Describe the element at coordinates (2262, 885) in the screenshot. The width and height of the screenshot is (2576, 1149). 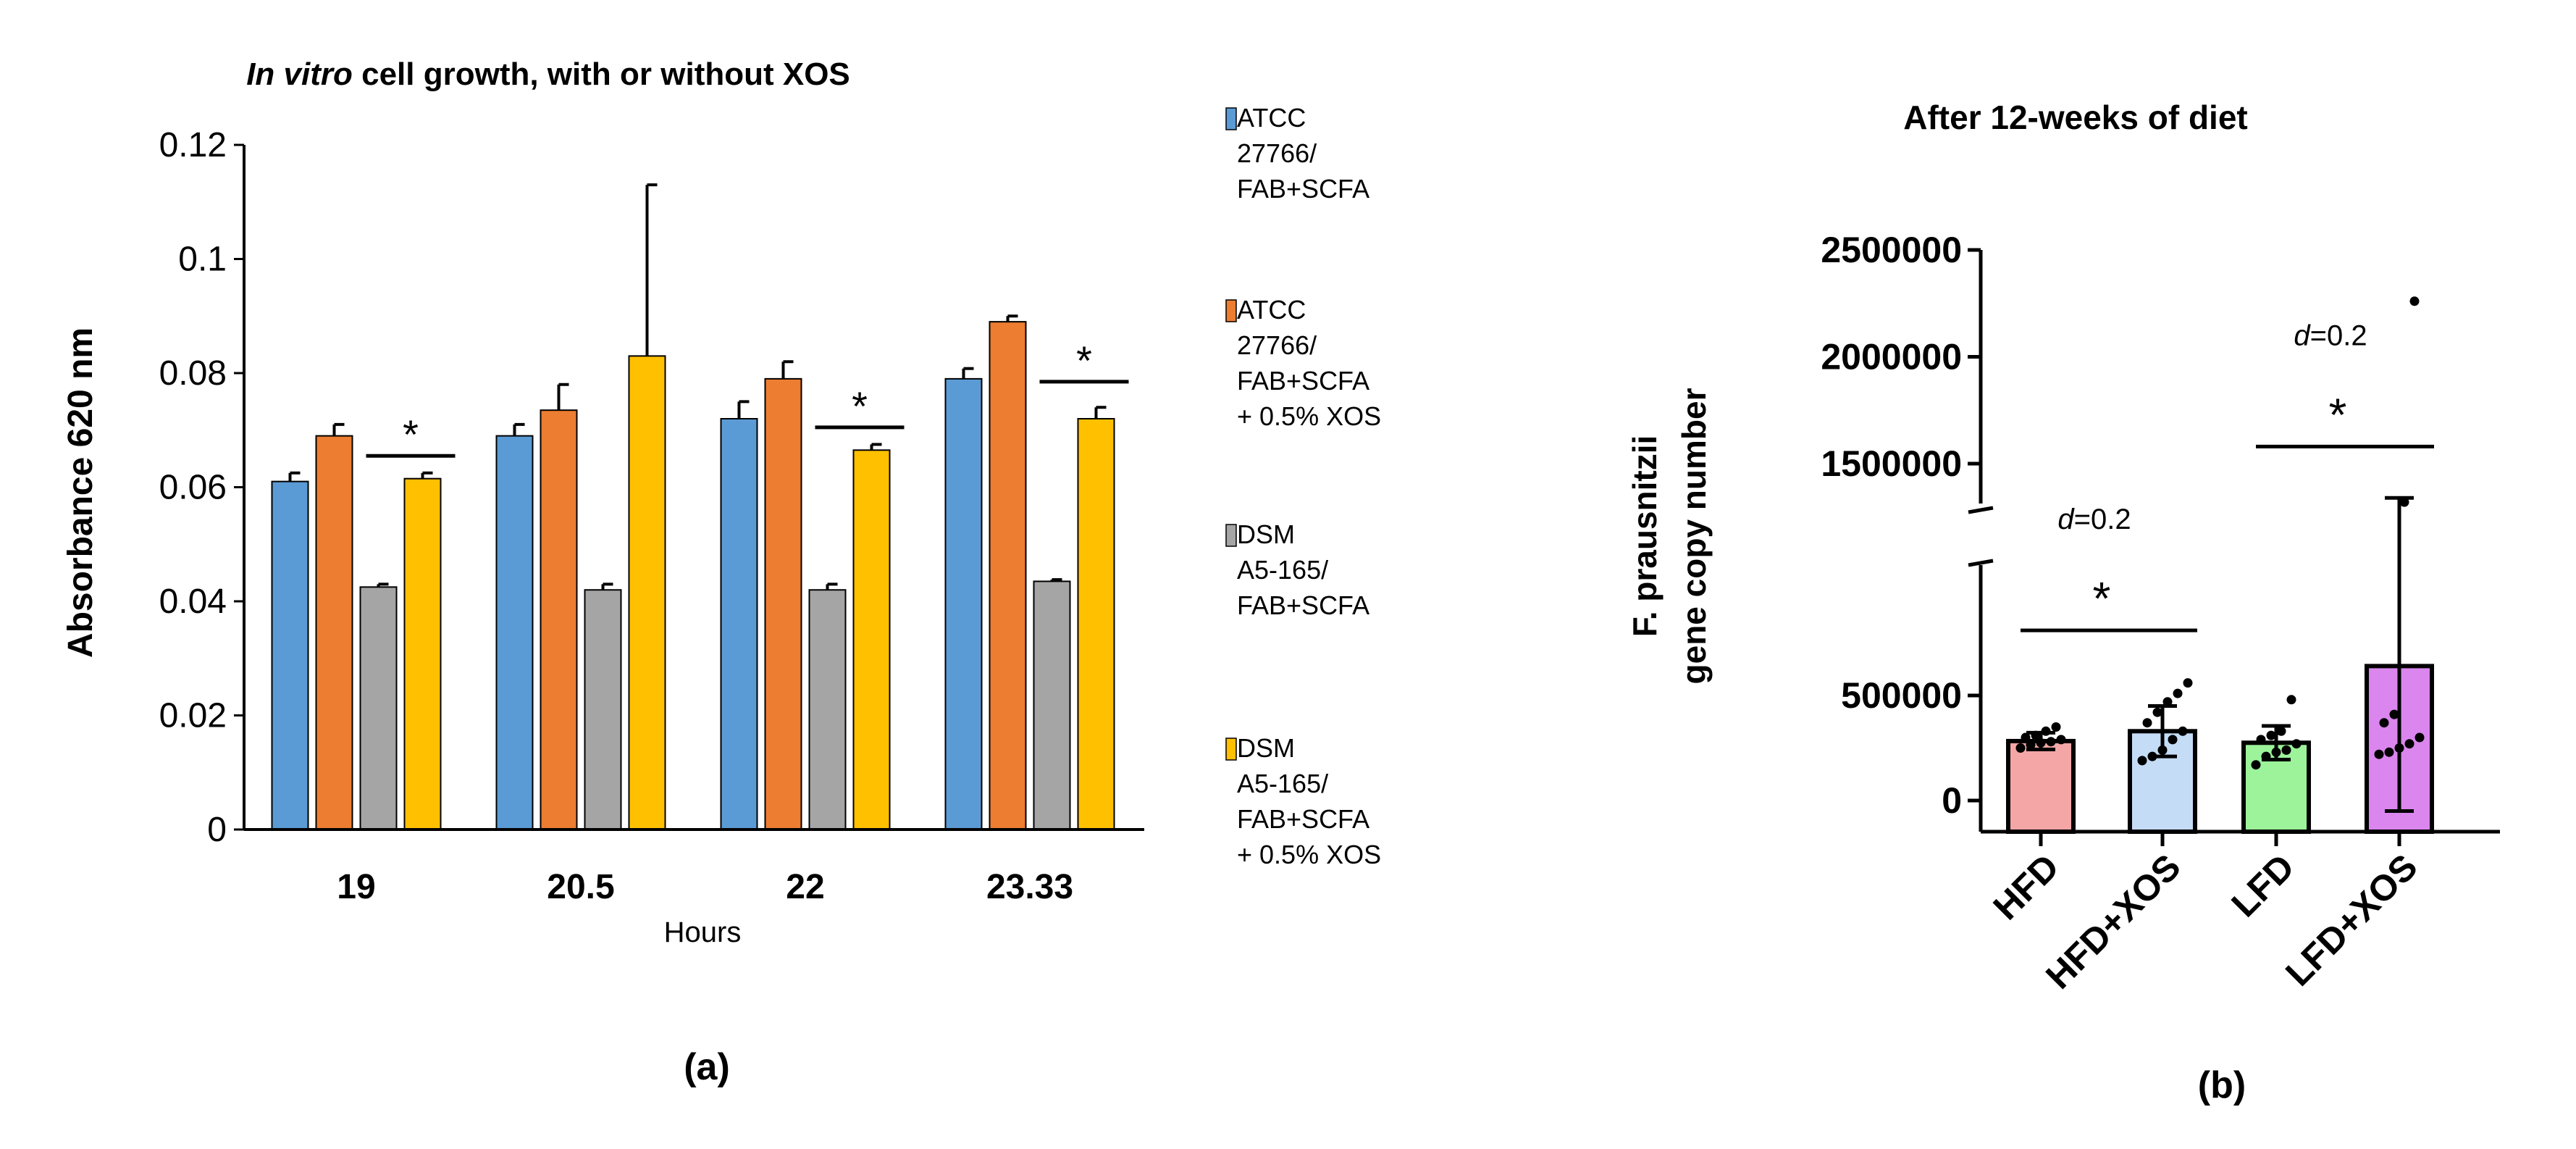
I see `chart-b-x-tick-label: LFD` at that location.